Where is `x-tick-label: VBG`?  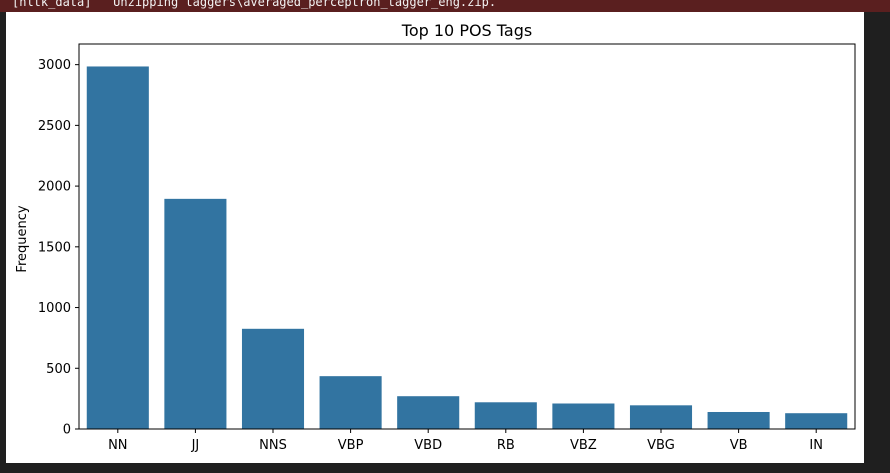
x-tick-label: VBG is located at coordinates (661, 445).